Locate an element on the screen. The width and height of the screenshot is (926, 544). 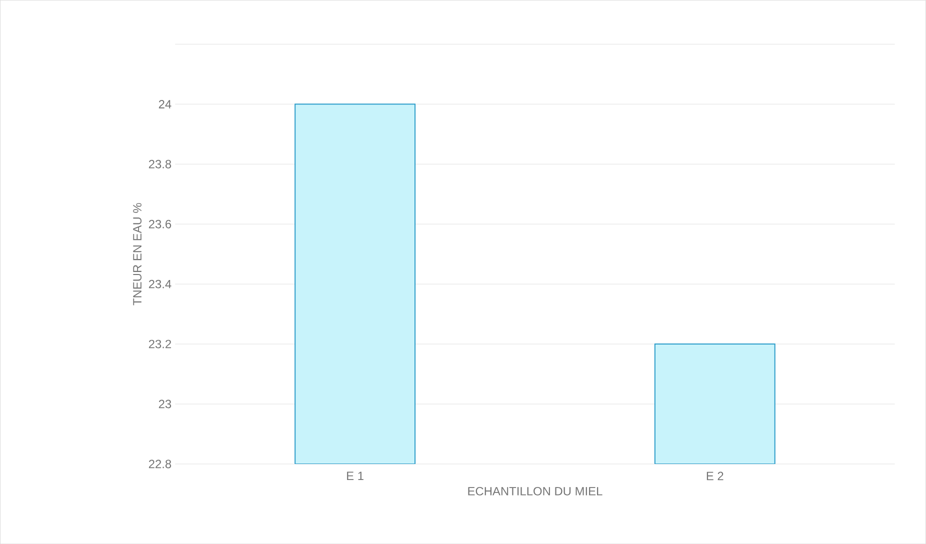
y-axis-title: TNEUR EN EAU % is located at coordinates (137, 254).